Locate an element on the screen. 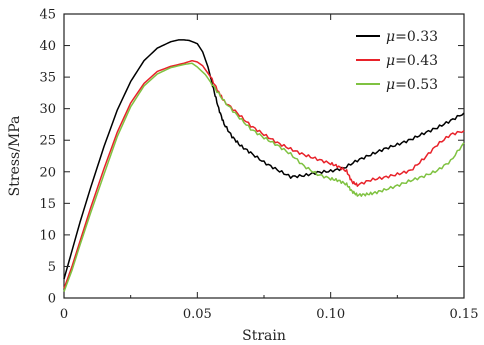  legend-label: μ=0.53 is located at coordinates (412, 85).